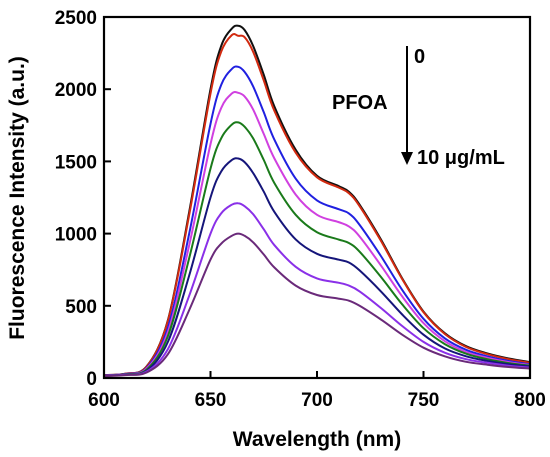 The image size is (550, 457). I want to click on y-tick-label-2000: 2000, so click(76, 90).